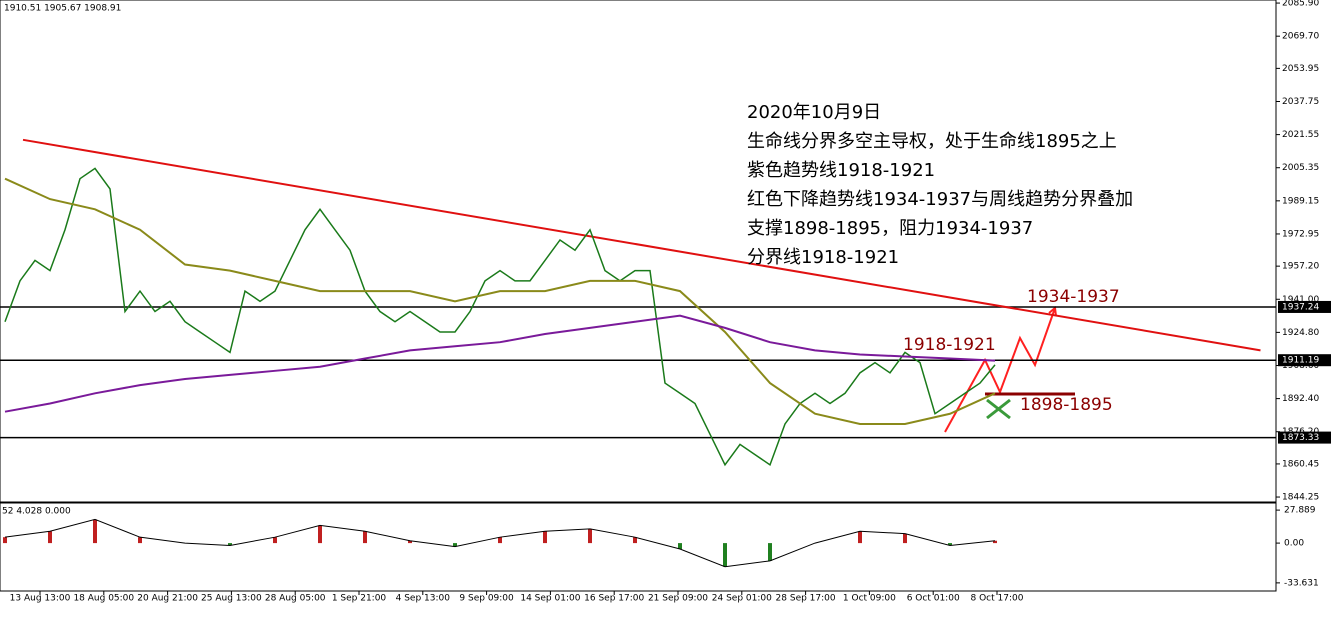  What do you see at coordinates (997, 599) in the screenshot?
I see `x-tick-label: 8 Oct 17:00` at bounding box center [997, 599].